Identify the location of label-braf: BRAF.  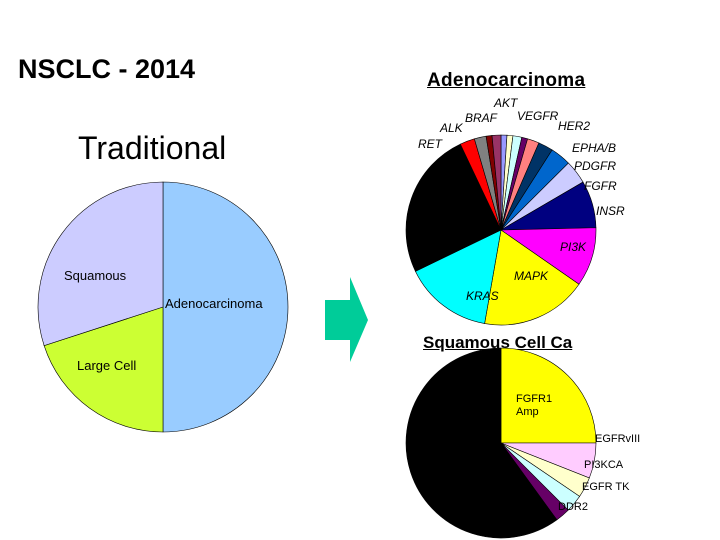
(481, 118).